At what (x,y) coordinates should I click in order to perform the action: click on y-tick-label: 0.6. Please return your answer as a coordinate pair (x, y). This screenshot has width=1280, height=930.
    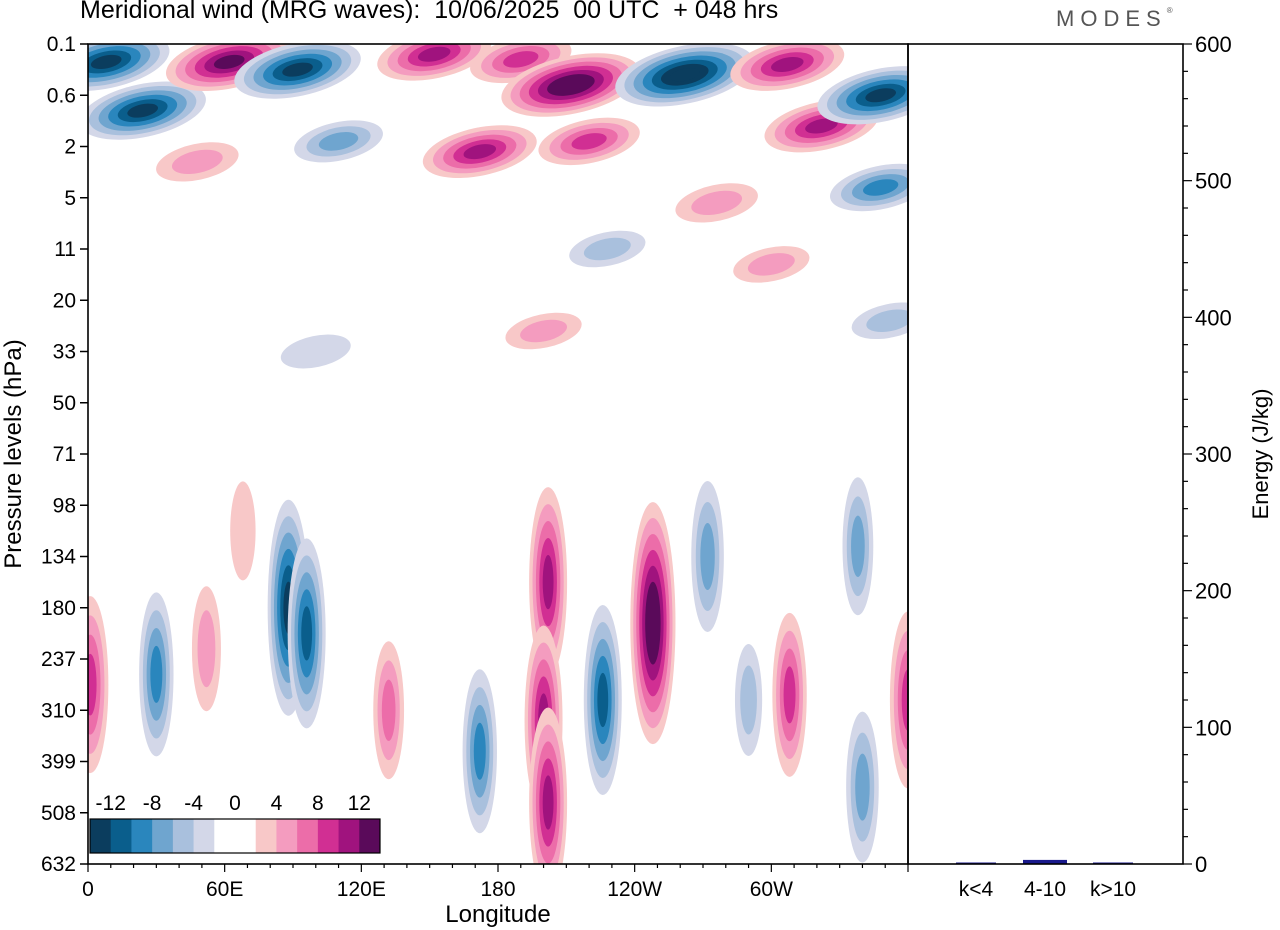
    Looking at the image, I should click on (61, 95).